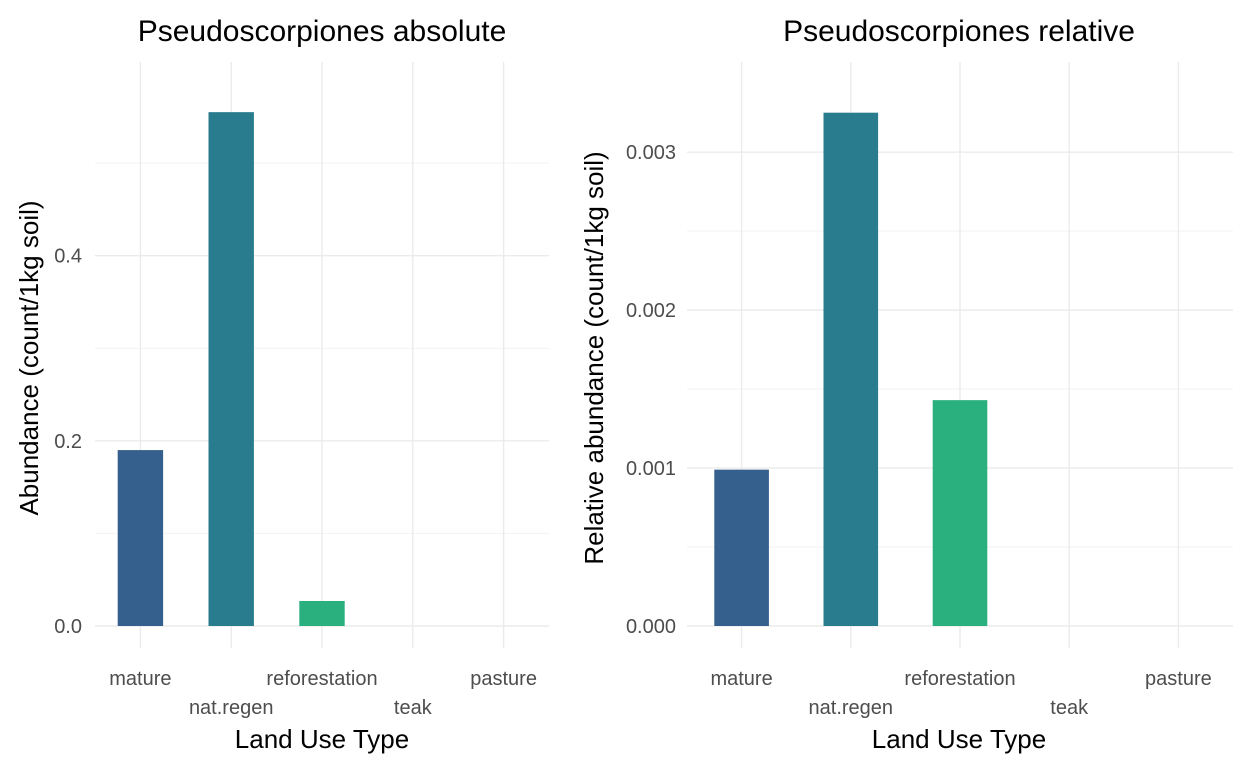 The width and height of the screenshot is (1248, 768). I want to click on y-axis-title-absolute: Abundance (count/1kg soil), so click(29, 357).